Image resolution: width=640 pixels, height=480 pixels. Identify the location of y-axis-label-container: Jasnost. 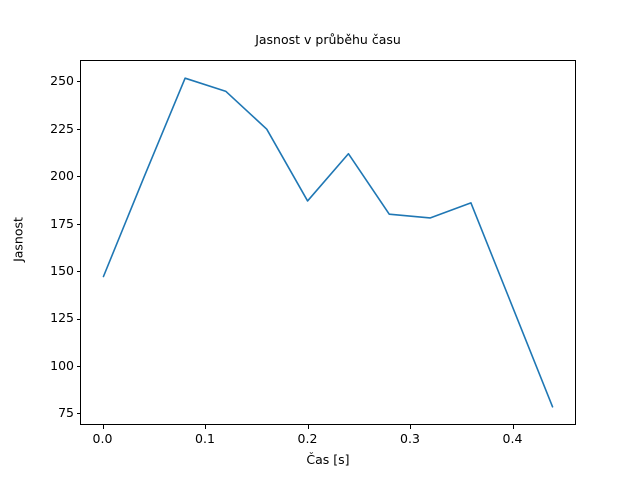
(15, 242).